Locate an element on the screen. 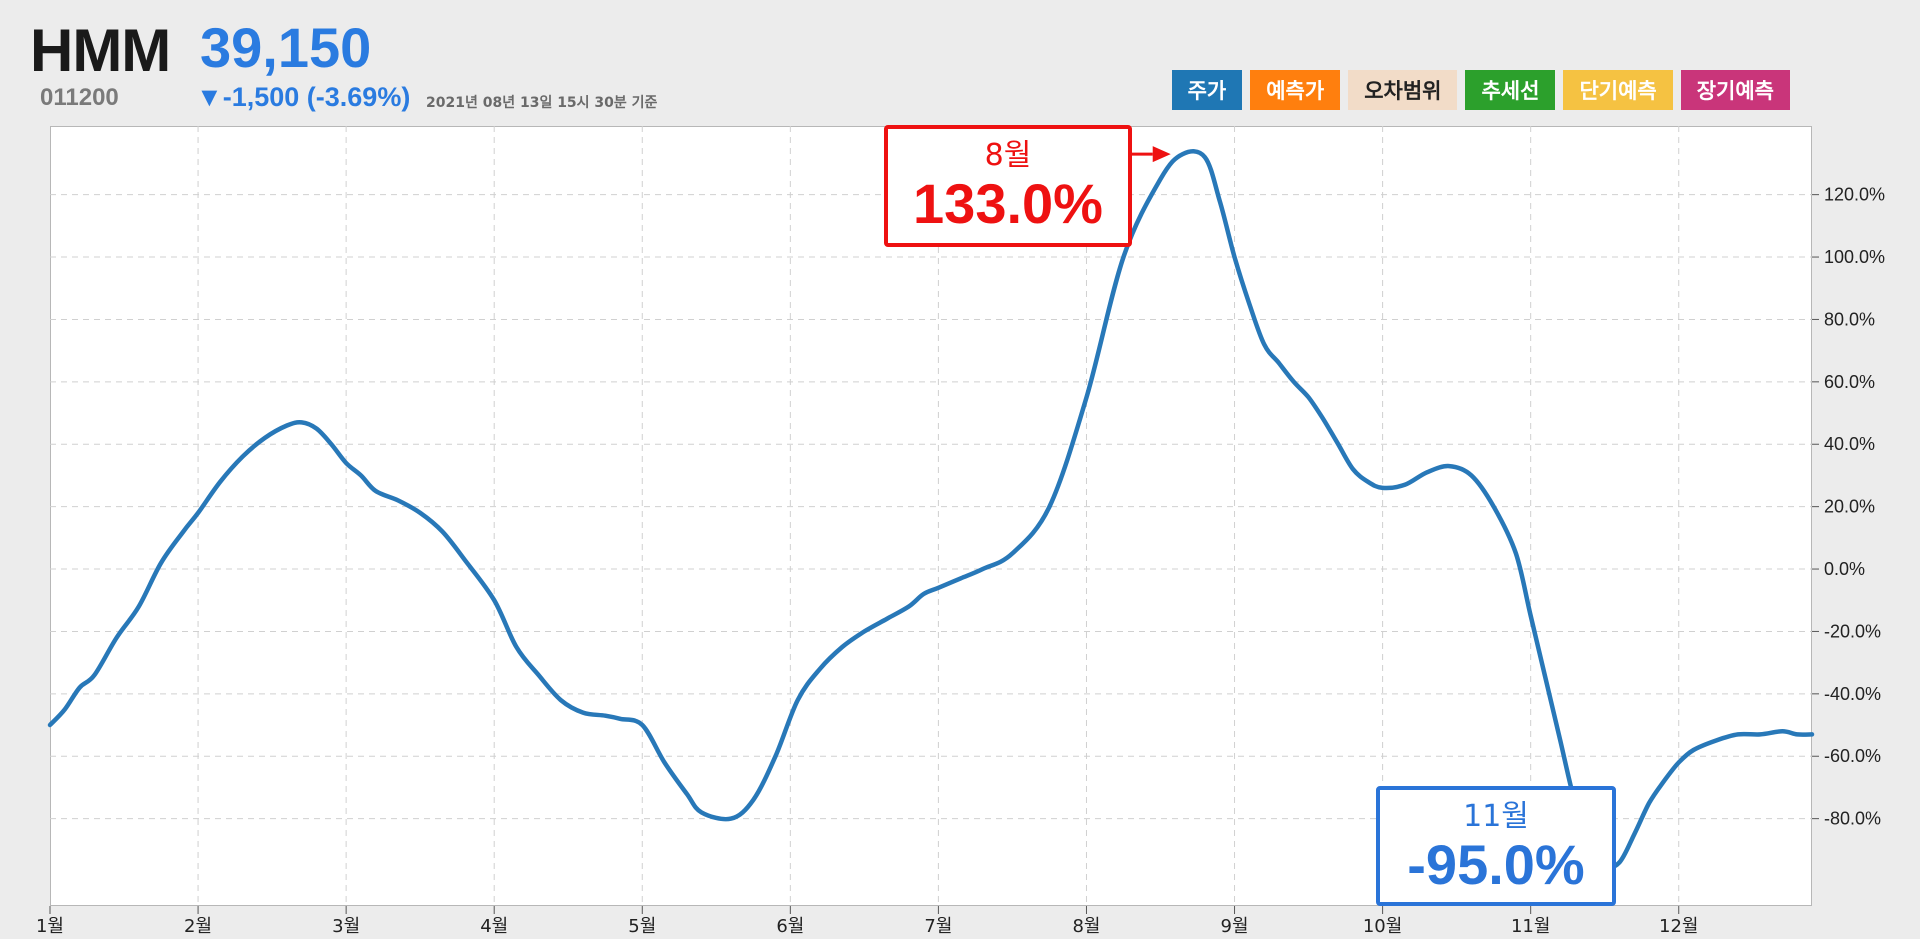 This screenshot has width=1920, height=939. stock-name: HMM is located at coordinates (100, 50).